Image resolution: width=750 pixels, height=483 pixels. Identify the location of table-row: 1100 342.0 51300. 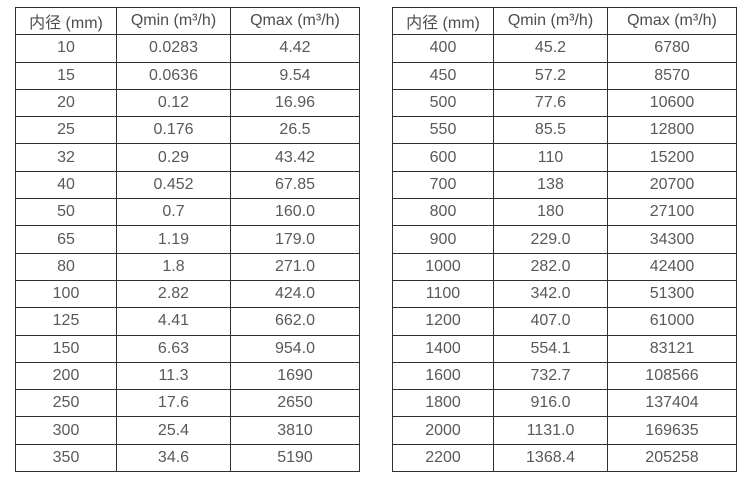
(564, 294).